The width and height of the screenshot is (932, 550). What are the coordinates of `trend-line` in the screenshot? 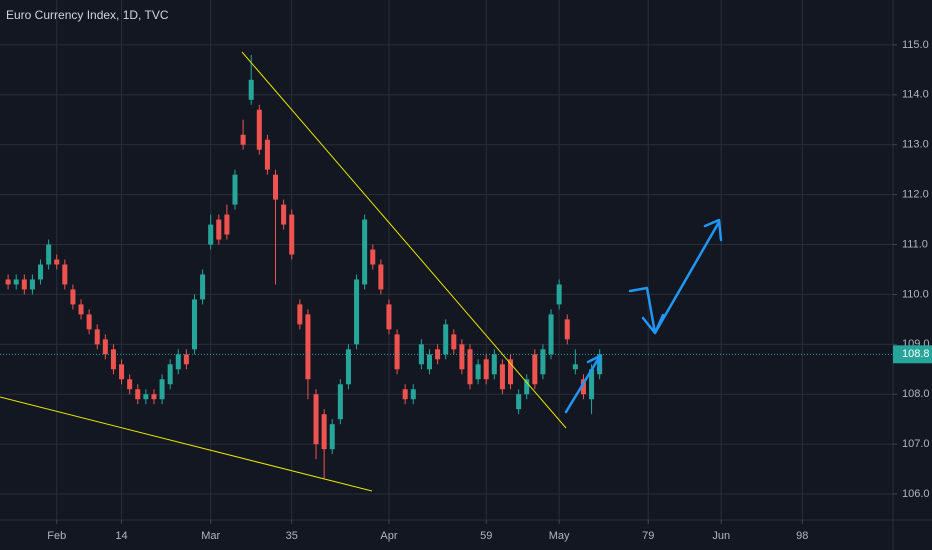 It's located at (186, 444).